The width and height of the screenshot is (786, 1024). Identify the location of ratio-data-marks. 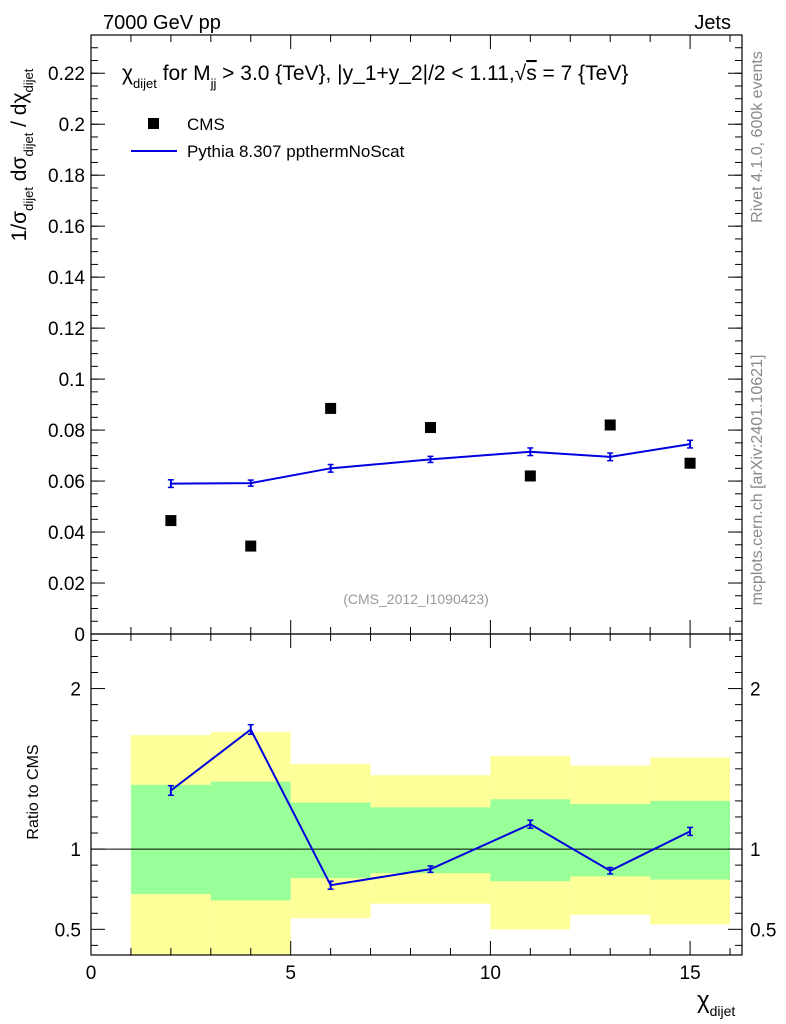
(430, 806).